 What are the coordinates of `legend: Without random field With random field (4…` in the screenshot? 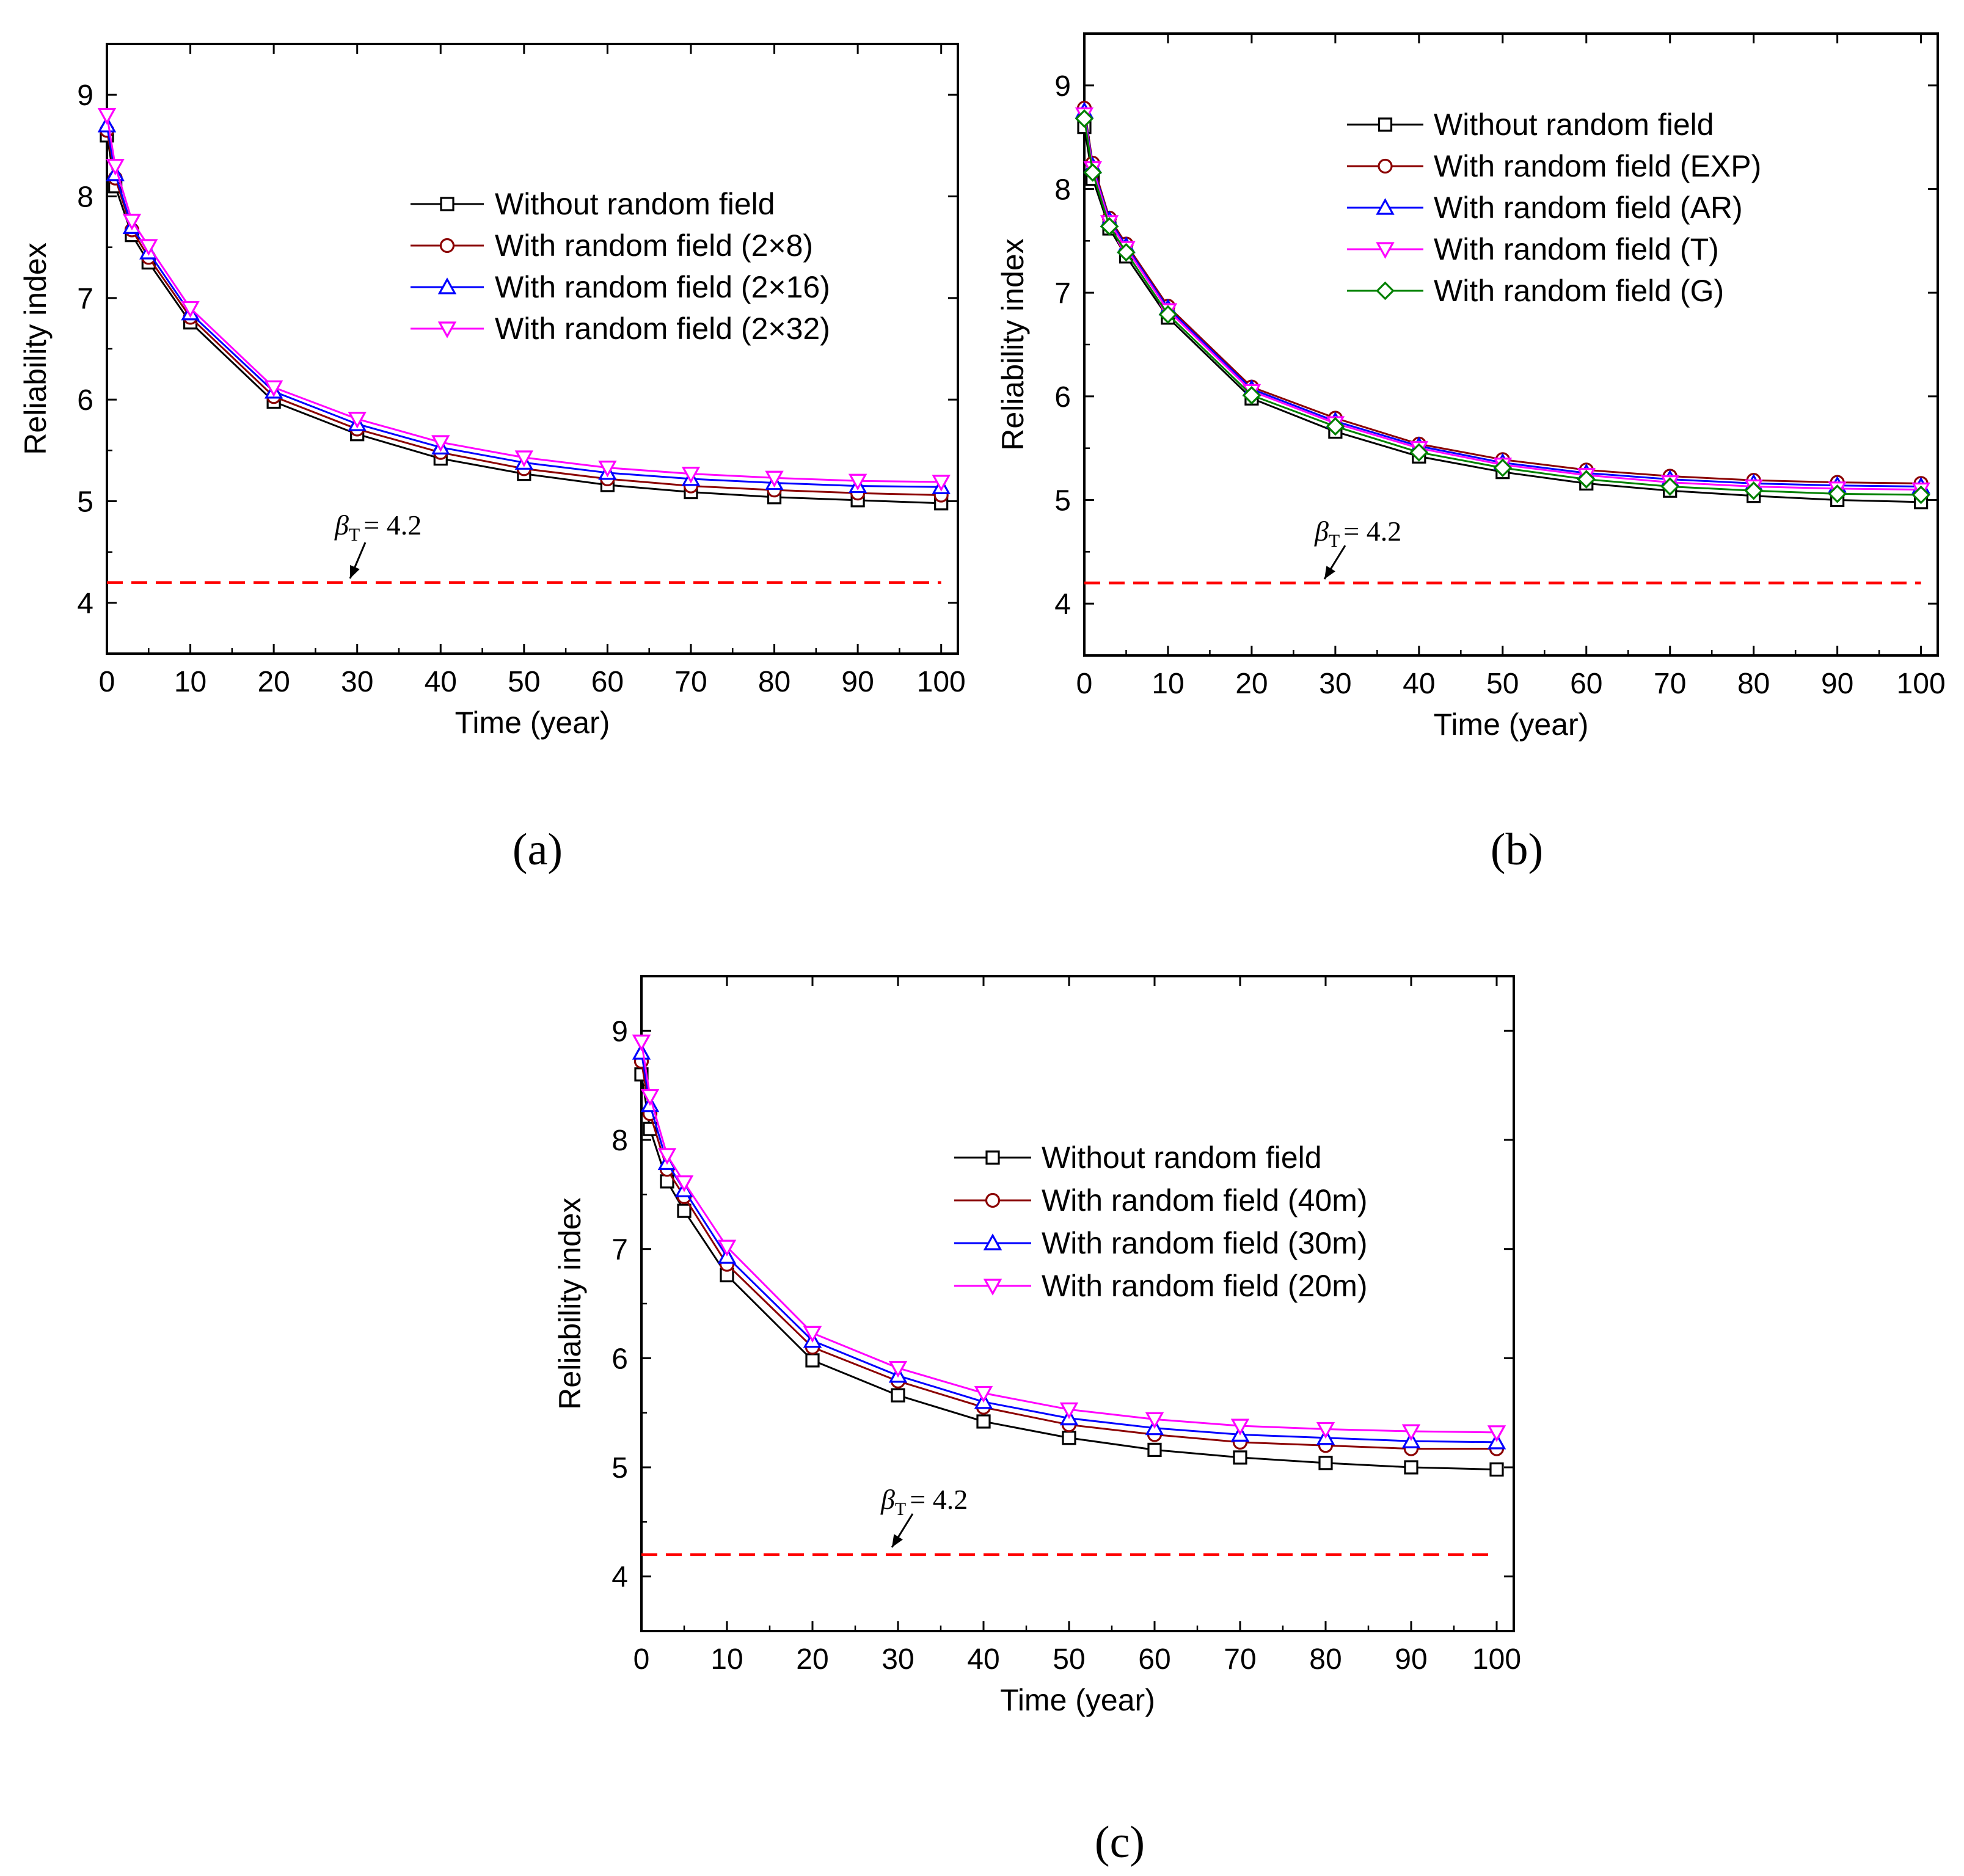 It's located at (1161, 1222).